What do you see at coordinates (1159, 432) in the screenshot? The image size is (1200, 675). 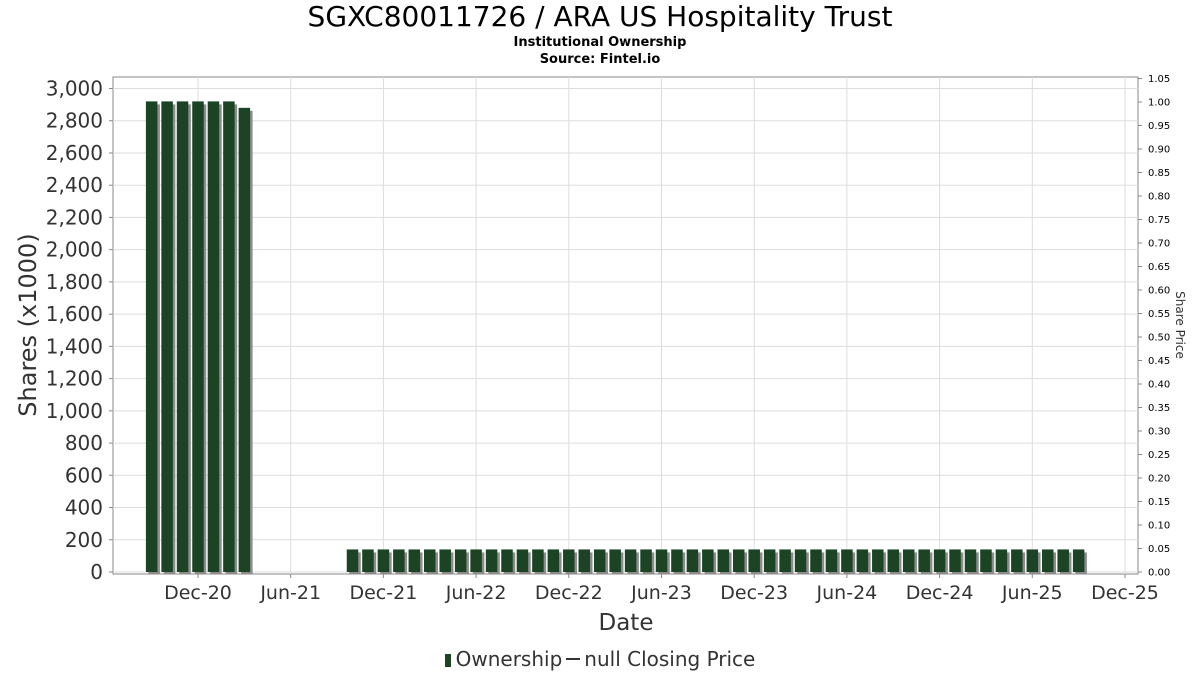 I see `y2-tick-label: 0.30` at bounding box center [1159, 432].